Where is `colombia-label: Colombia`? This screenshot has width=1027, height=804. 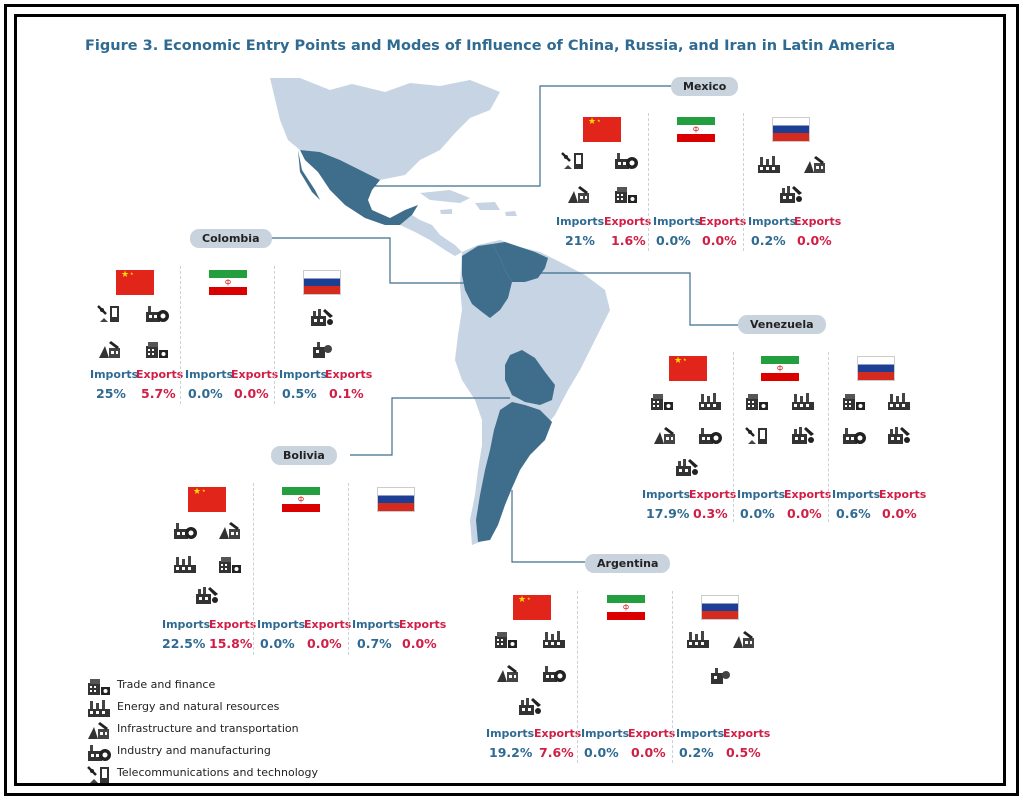
colombia-label: Colombia is located at coordinates (231, 238).